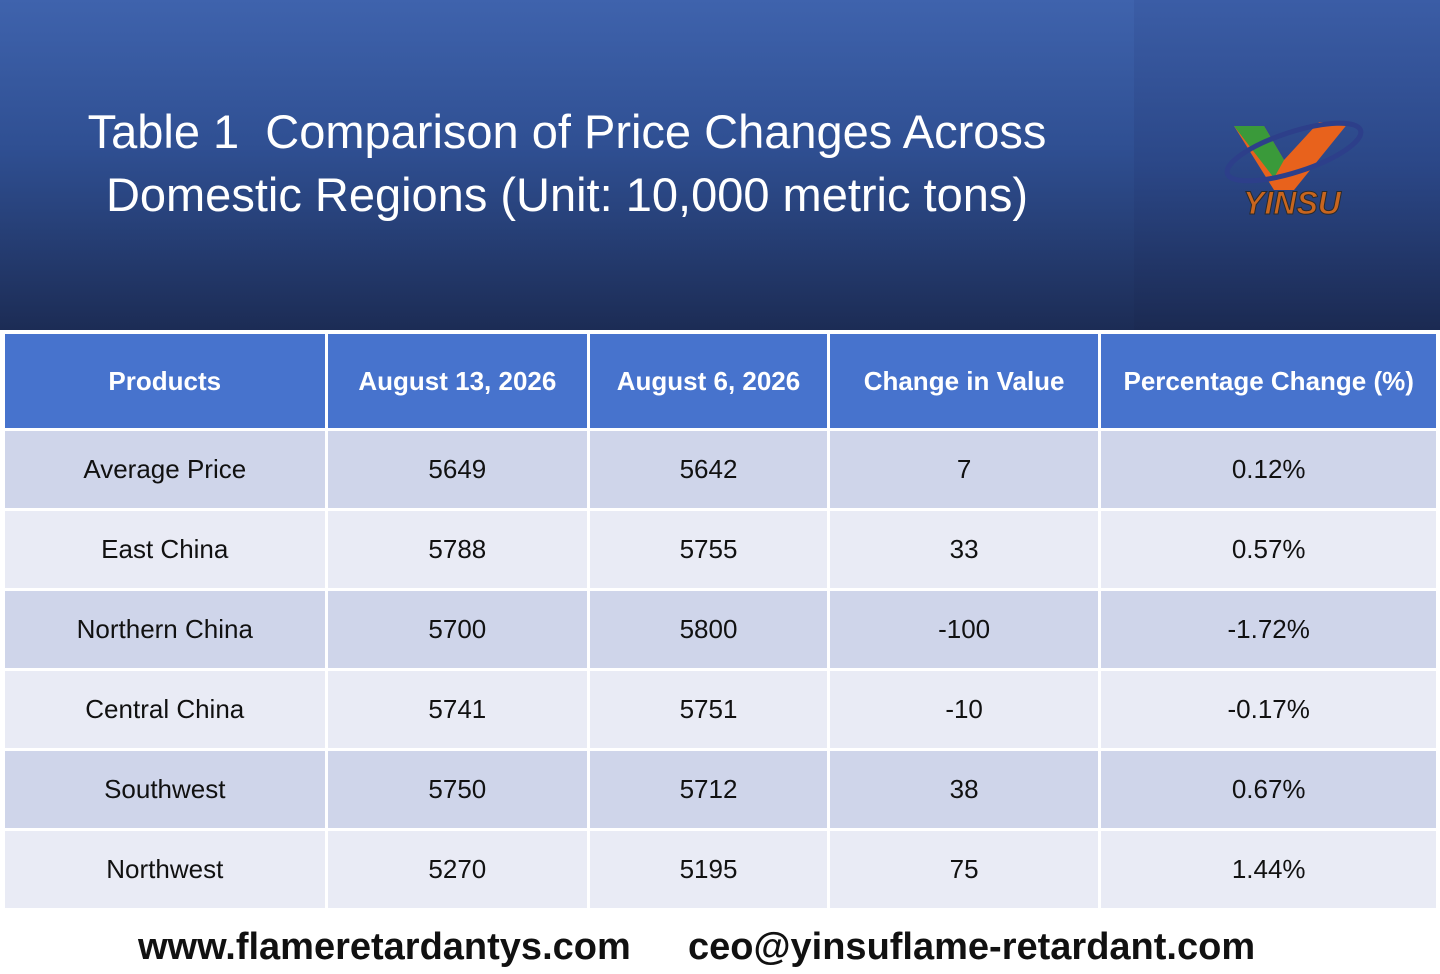  I want to click on region-cell: Central China, so click(165, 709).